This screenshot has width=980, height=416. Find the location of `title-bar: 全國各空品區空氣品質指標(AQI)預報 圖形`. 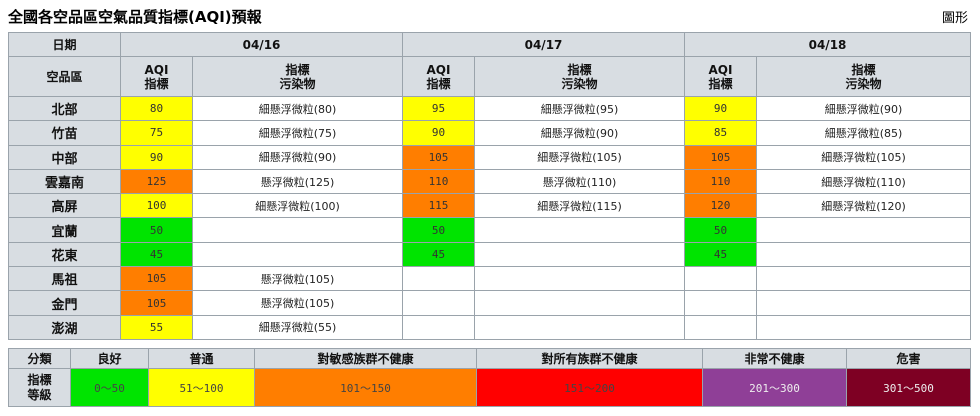

title-bar: 全國各空品區空氣品質指標(AQI)預報 圖形 is located at coordinates (490, 15).